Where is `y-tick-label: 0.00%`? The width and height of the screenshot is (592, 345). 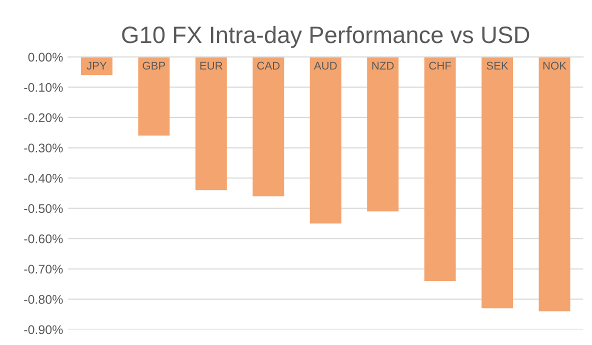
y-tick-label: 0.00% is located at coordinates (45, 57).